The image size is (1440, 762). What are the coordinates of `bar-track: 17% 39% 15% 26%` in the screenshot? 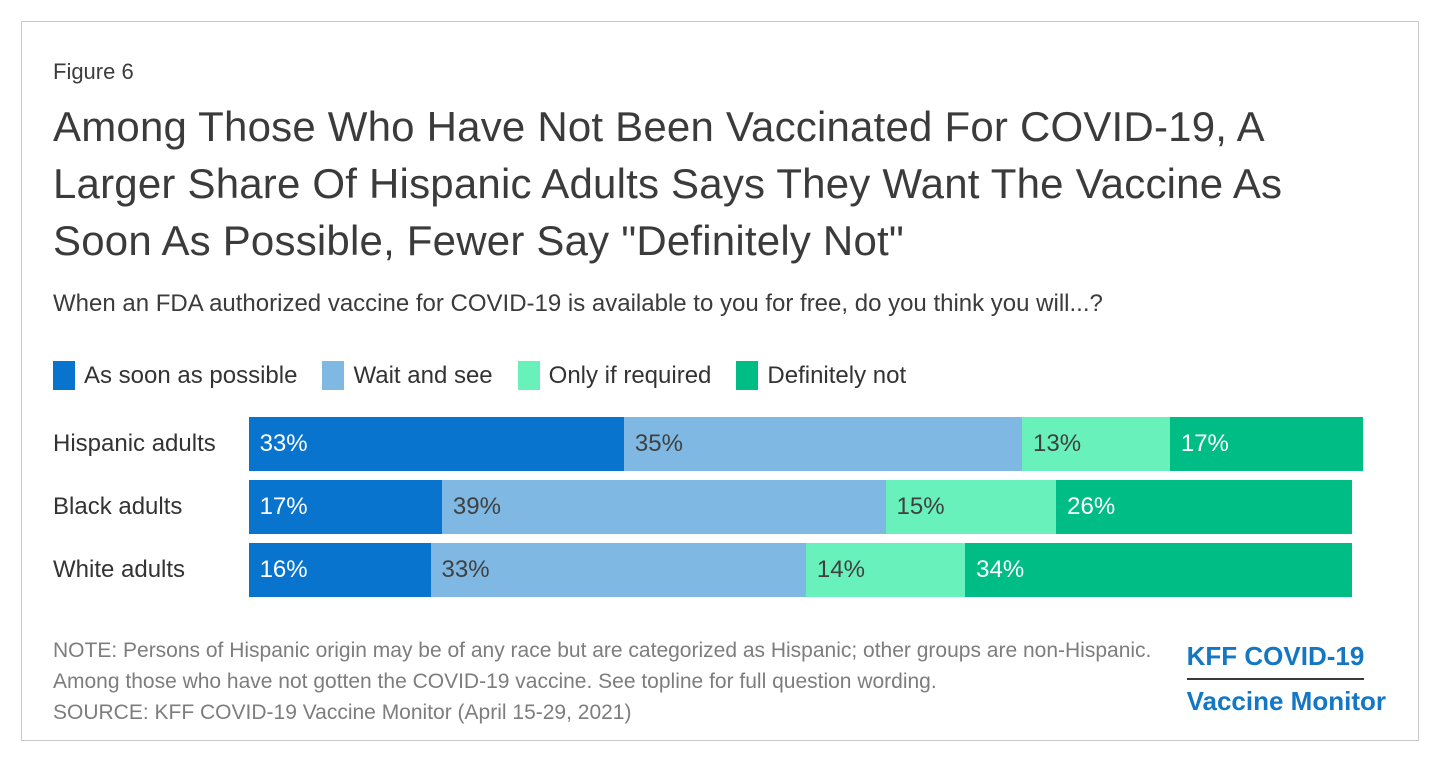 It's located at (817, 507).